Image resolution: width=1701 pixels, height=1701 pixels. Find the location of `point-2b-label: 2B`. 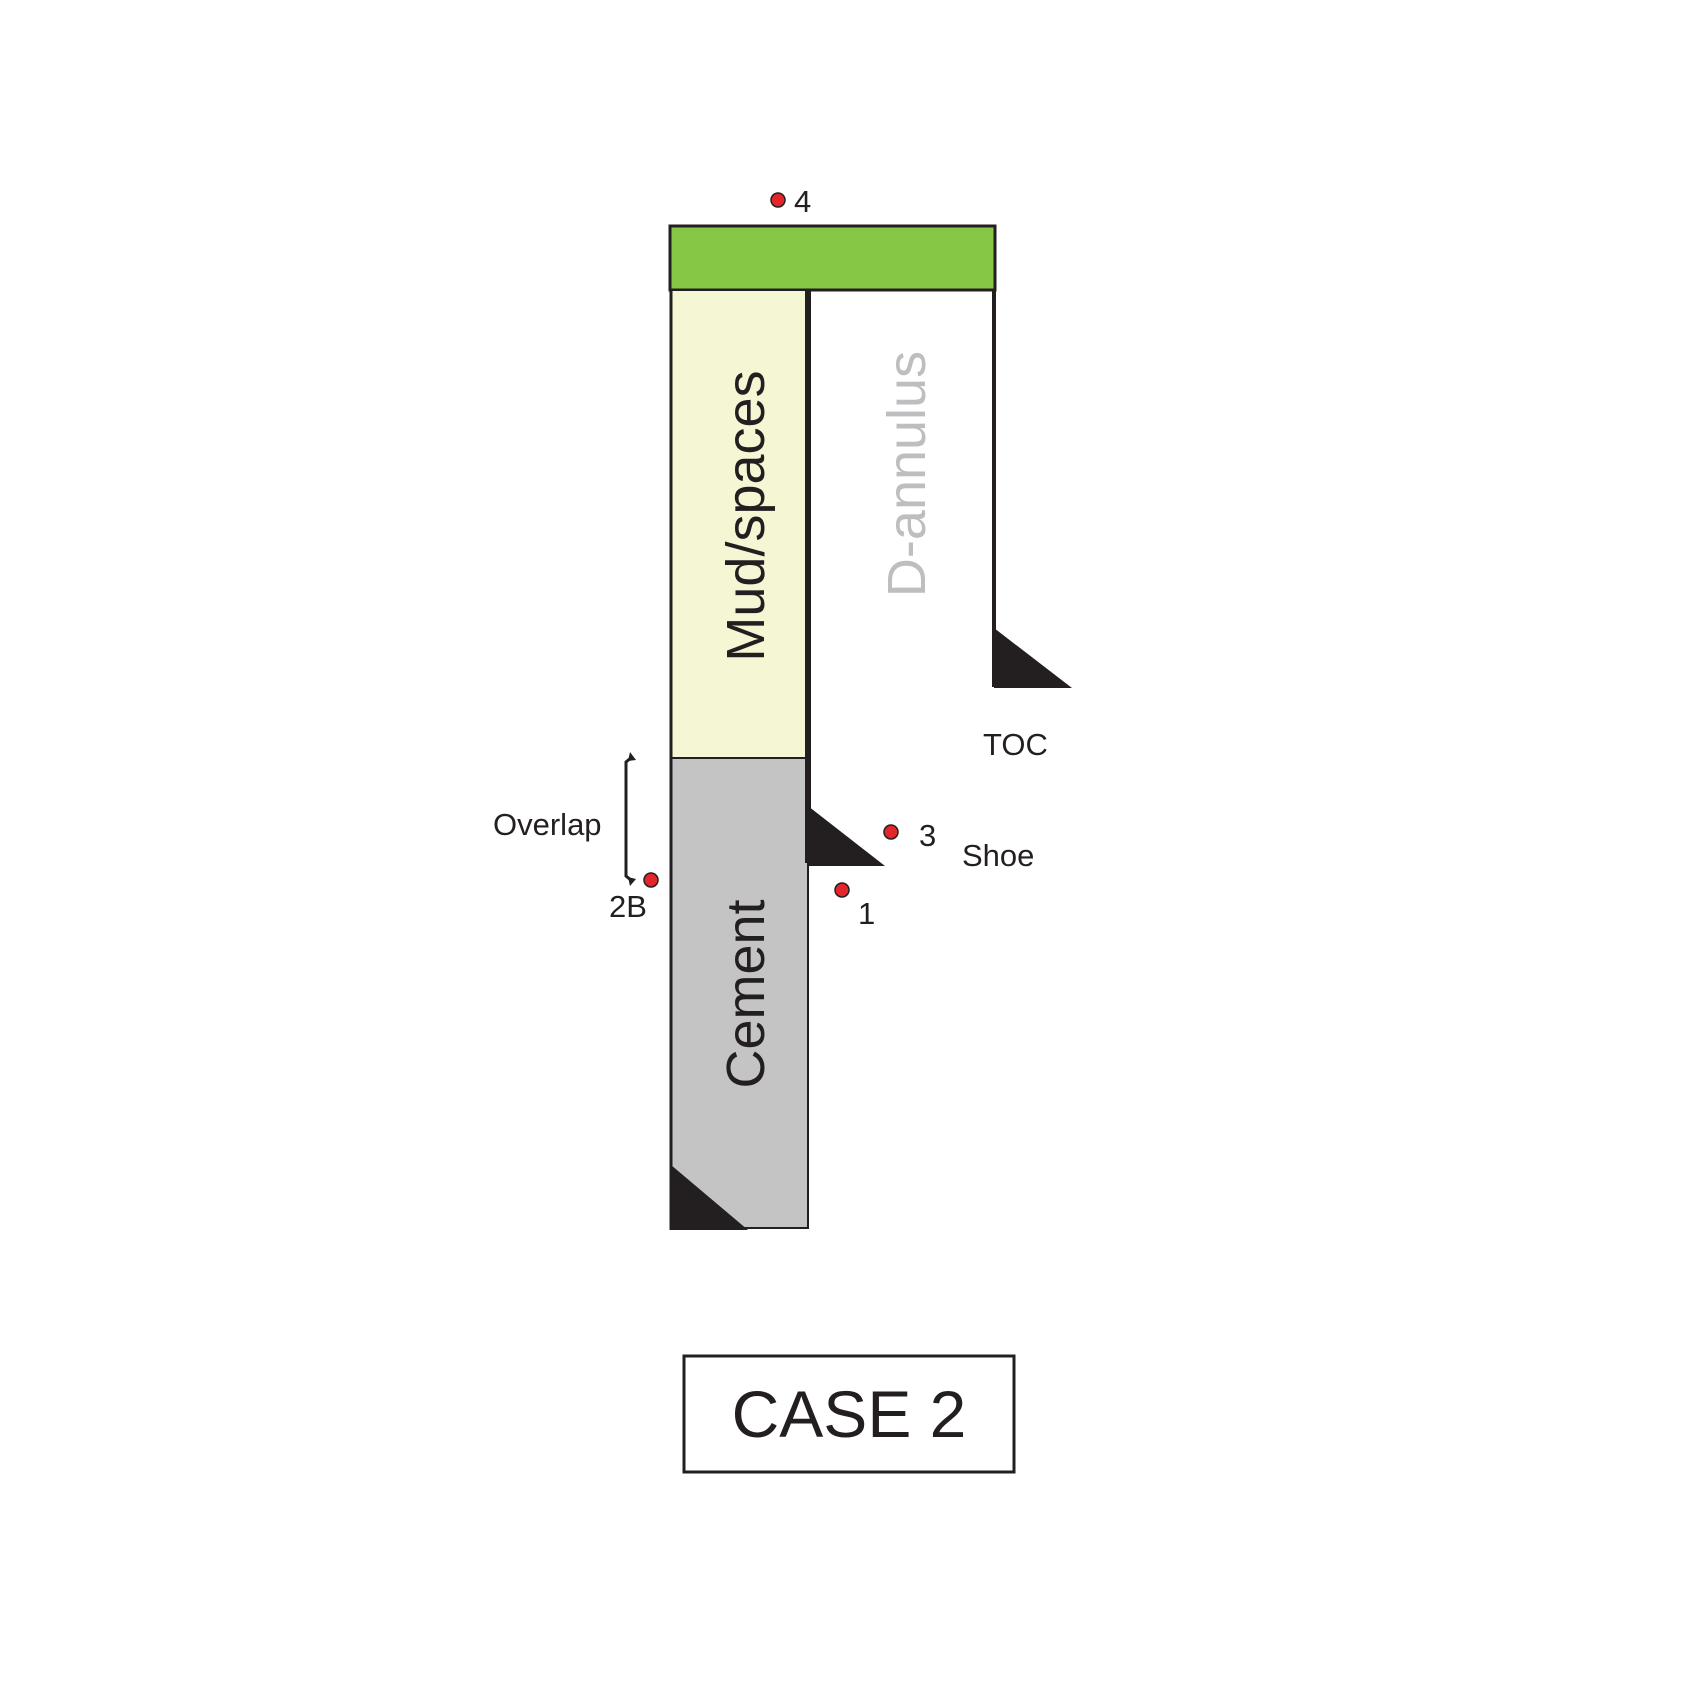

point-2b-label: 2B is located at coordinates (628, 906).